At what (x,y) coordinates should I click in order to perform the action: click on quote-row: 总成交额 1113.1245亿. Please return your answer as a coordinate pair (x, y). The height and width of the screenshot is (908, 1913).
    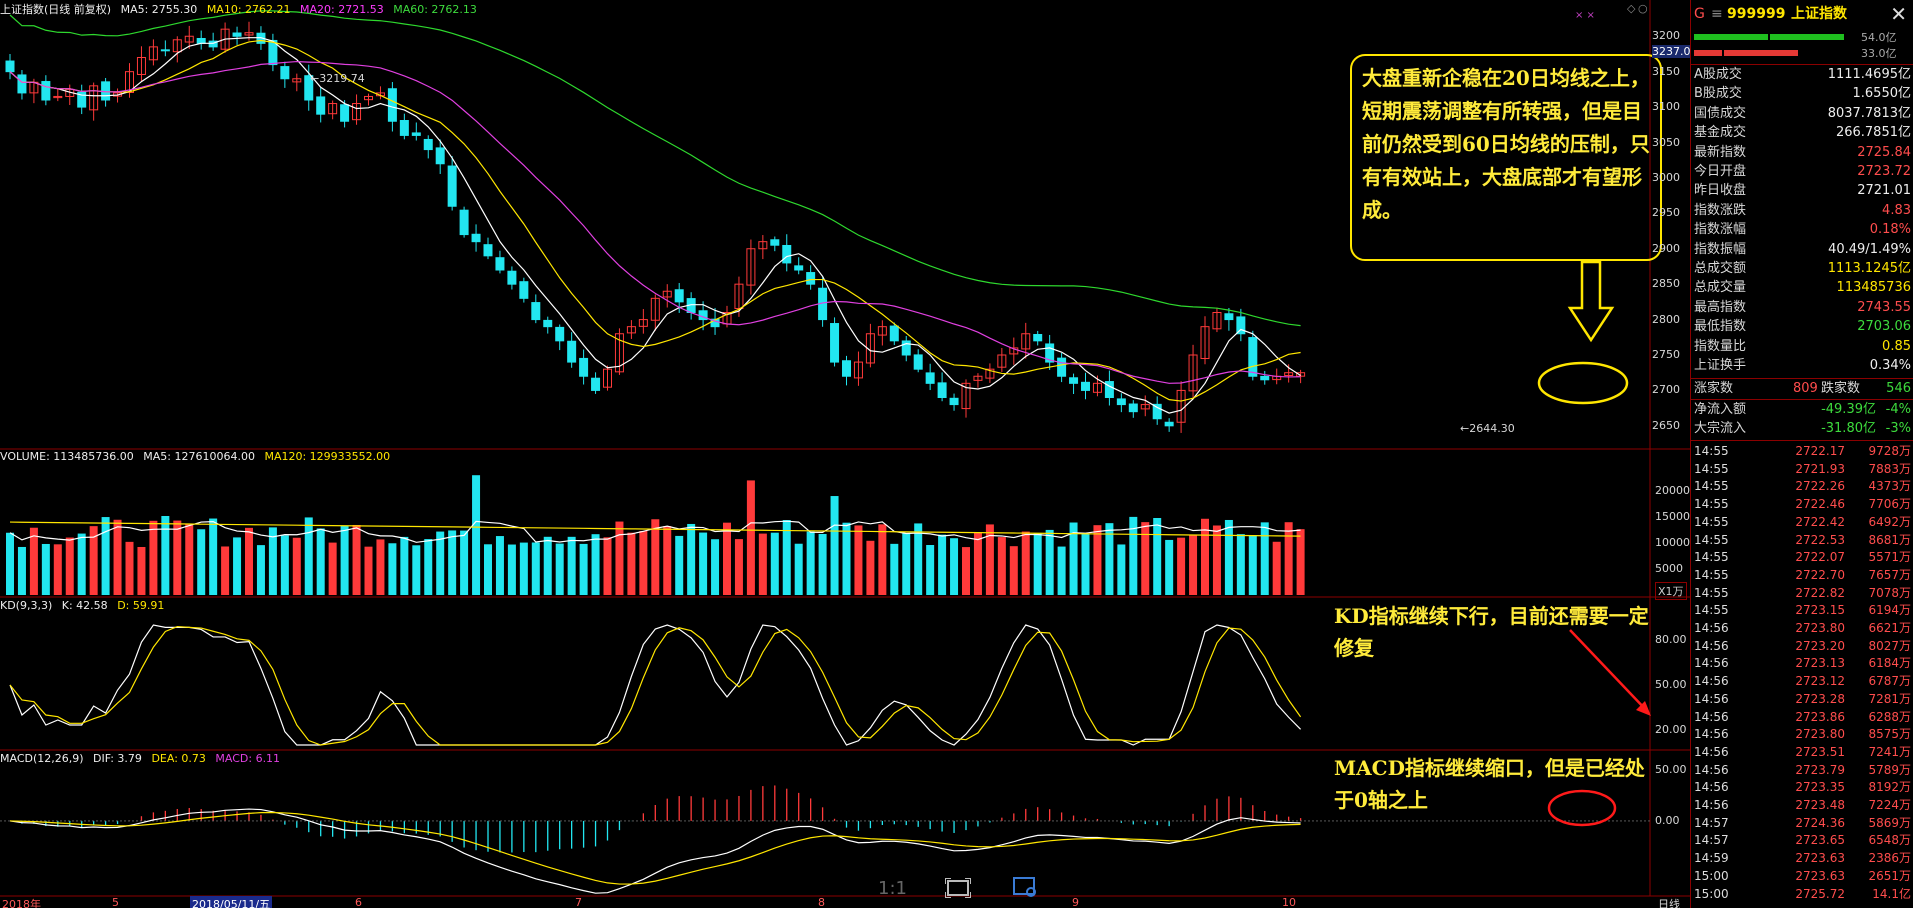
    Looking at the image, I should click on (1802, 269).